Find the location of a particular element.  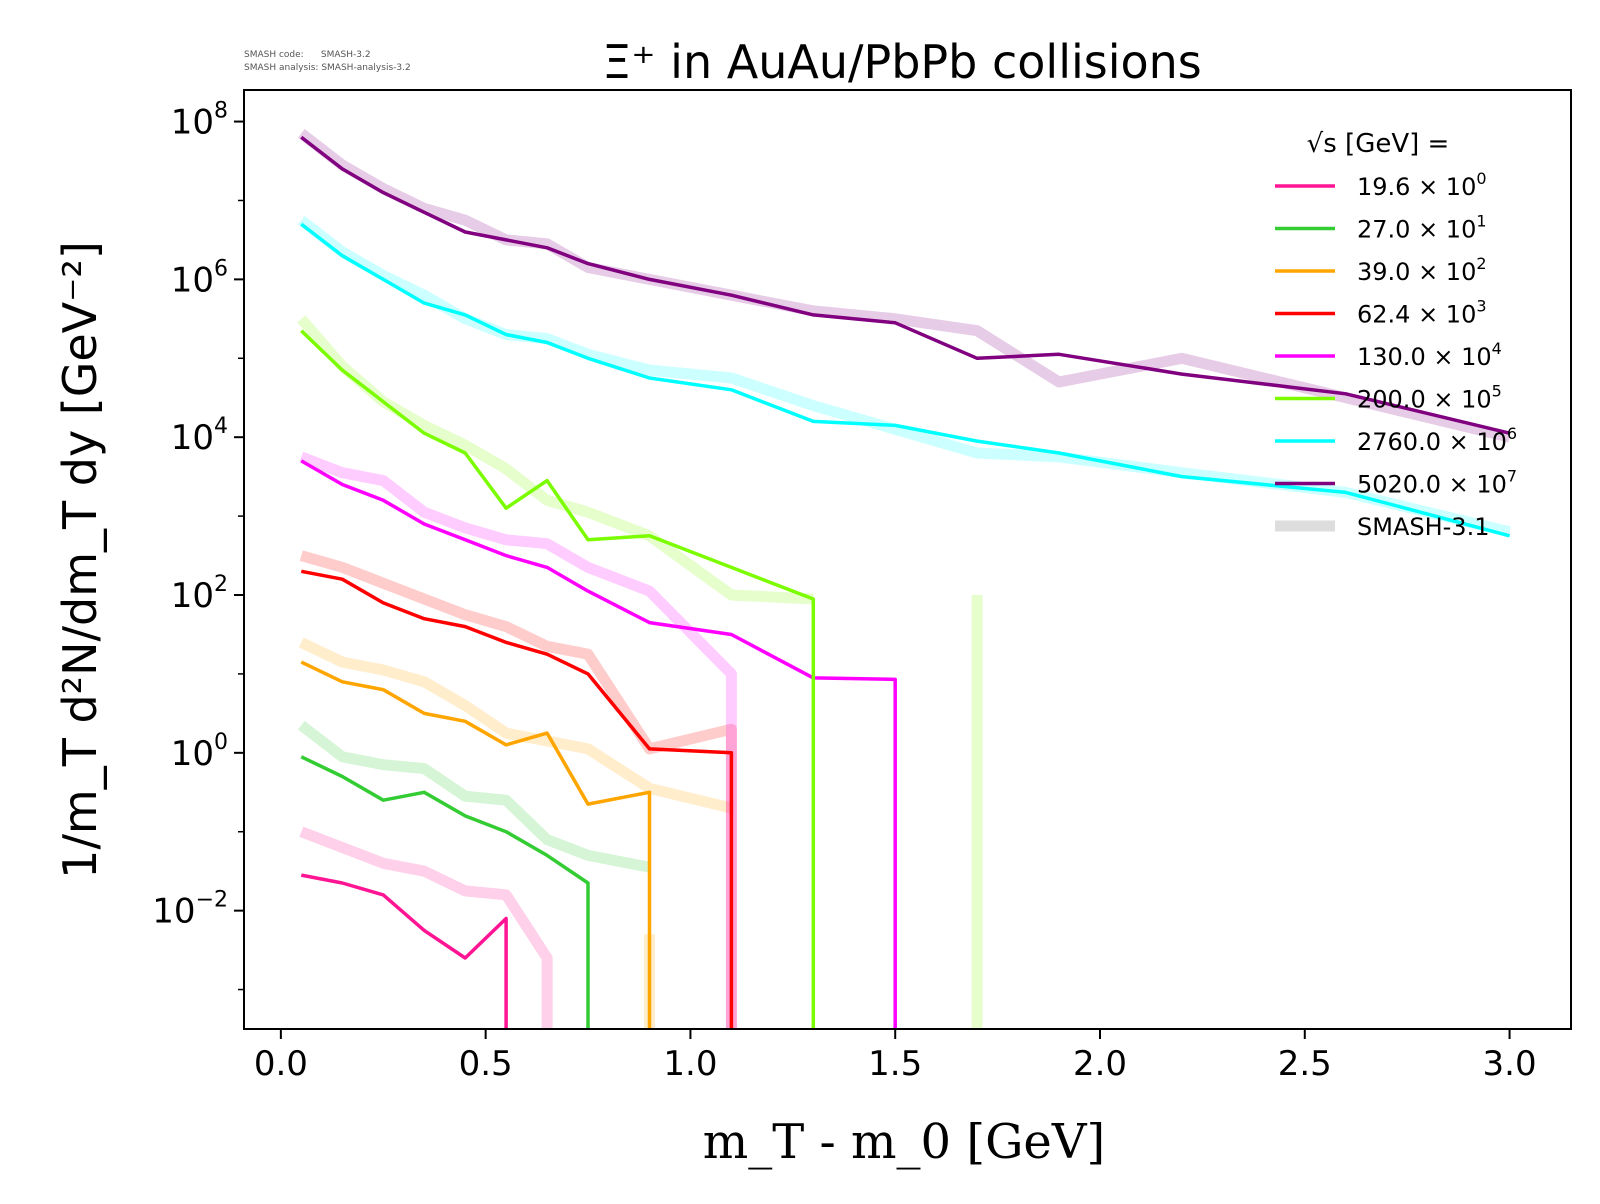

version-analysis-value: SMASH-analysis-3.2 is located at coordinates (366, 68).